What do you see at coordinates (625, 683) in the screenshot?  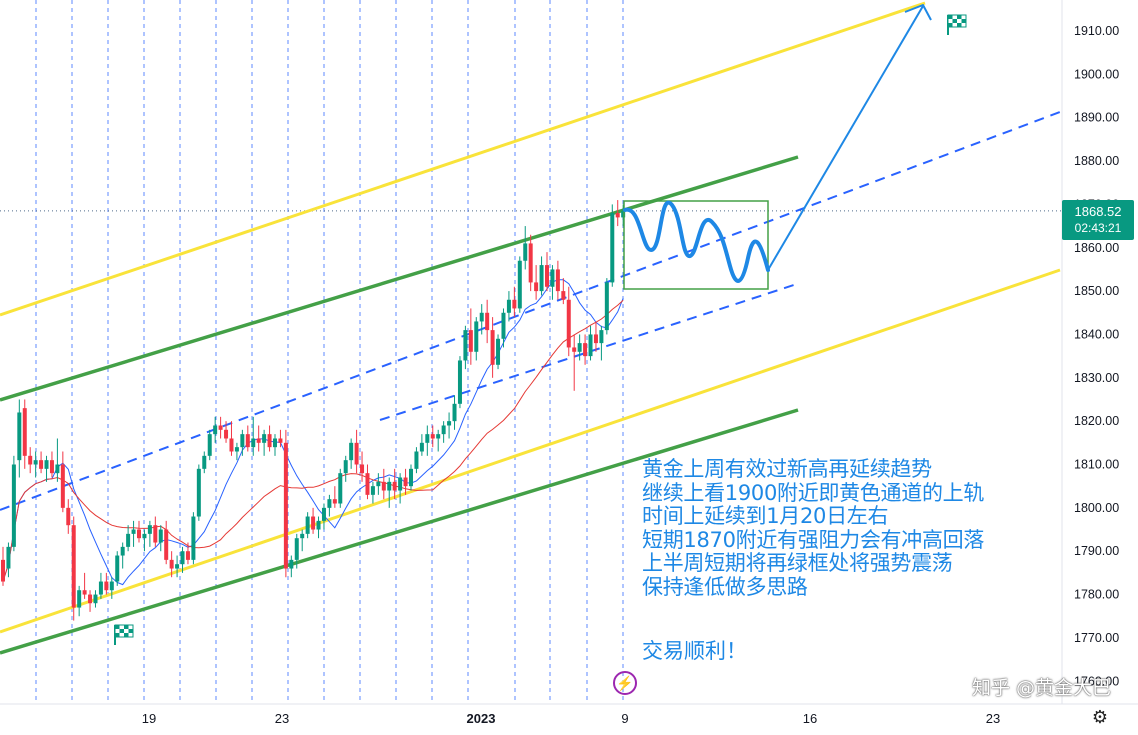 I see `lightning-icon: ⚡` at bounding box center [625, 683].